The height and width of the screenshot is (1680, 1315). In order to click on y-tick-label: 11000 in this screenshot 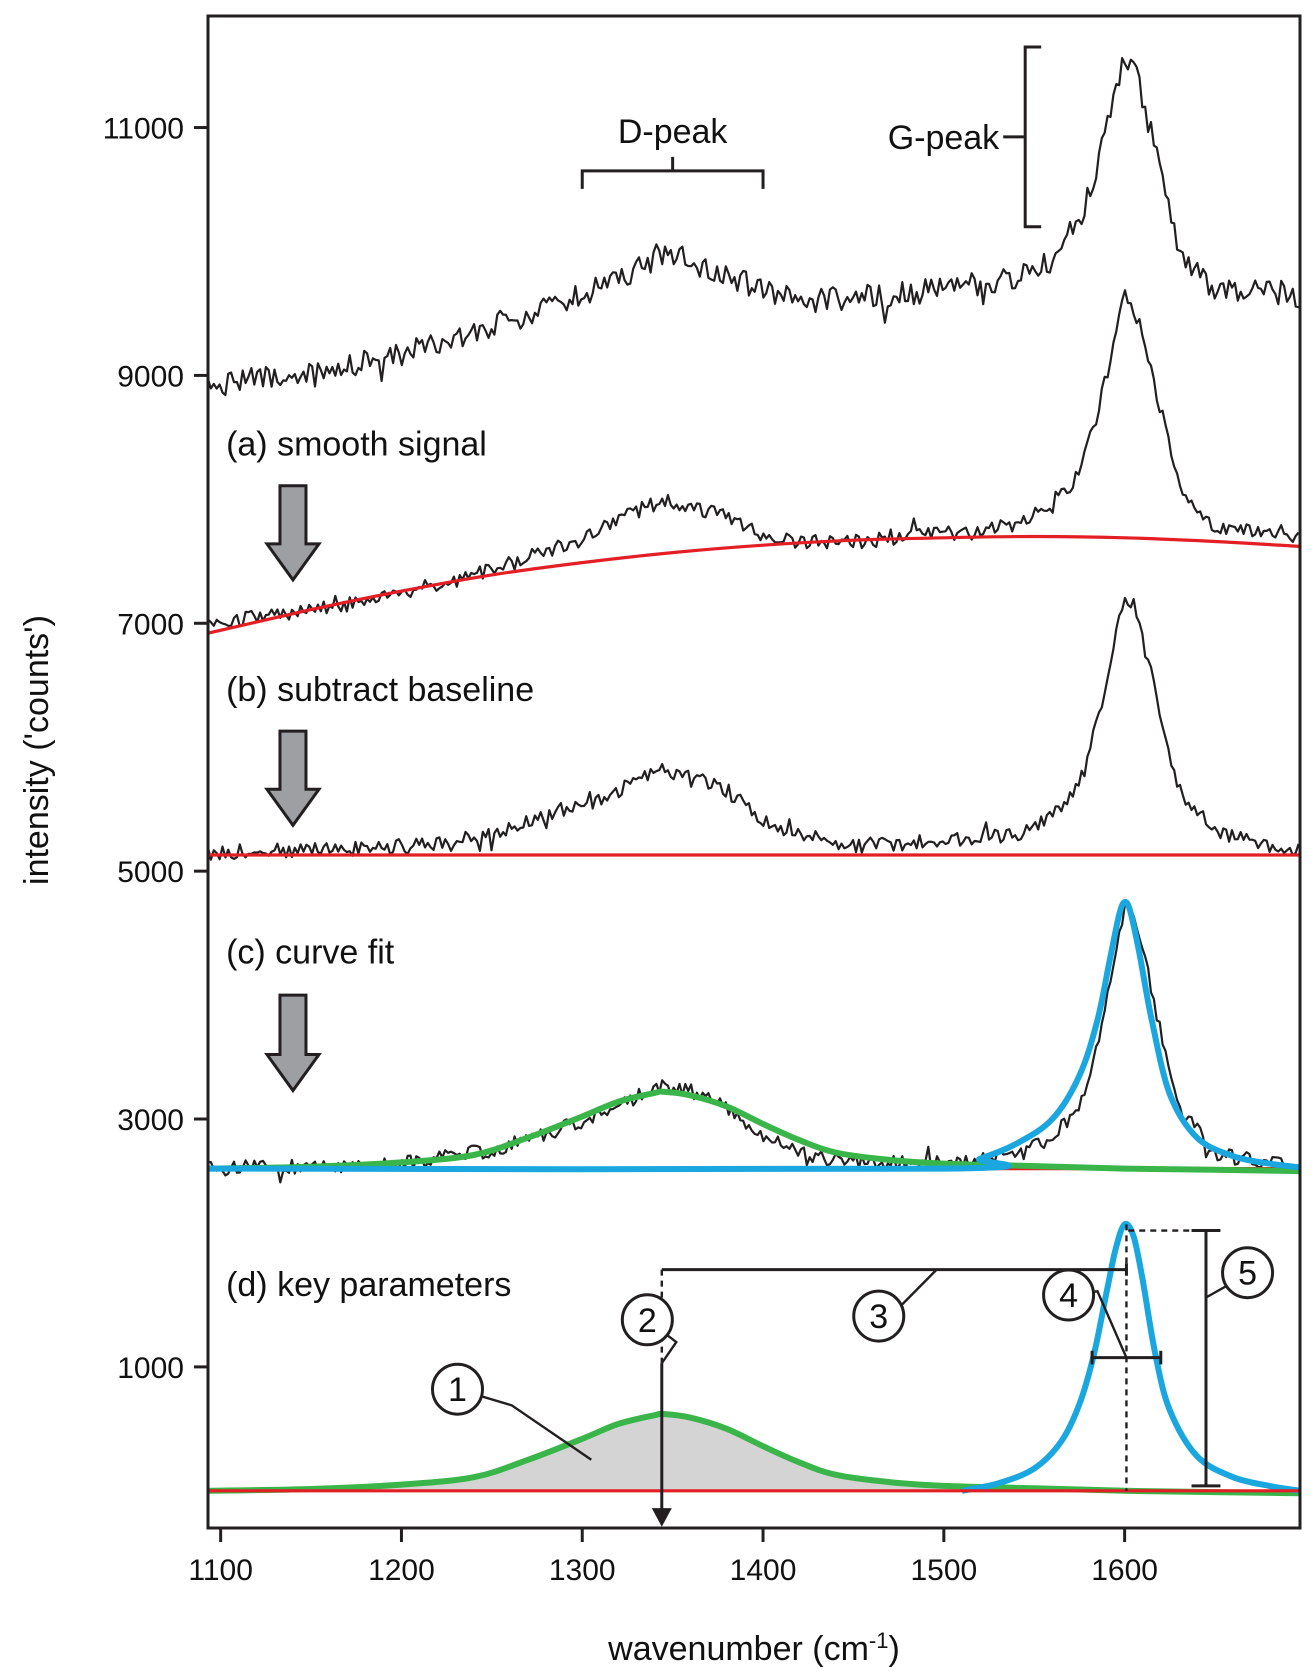, I will do `click(143, 129)`.